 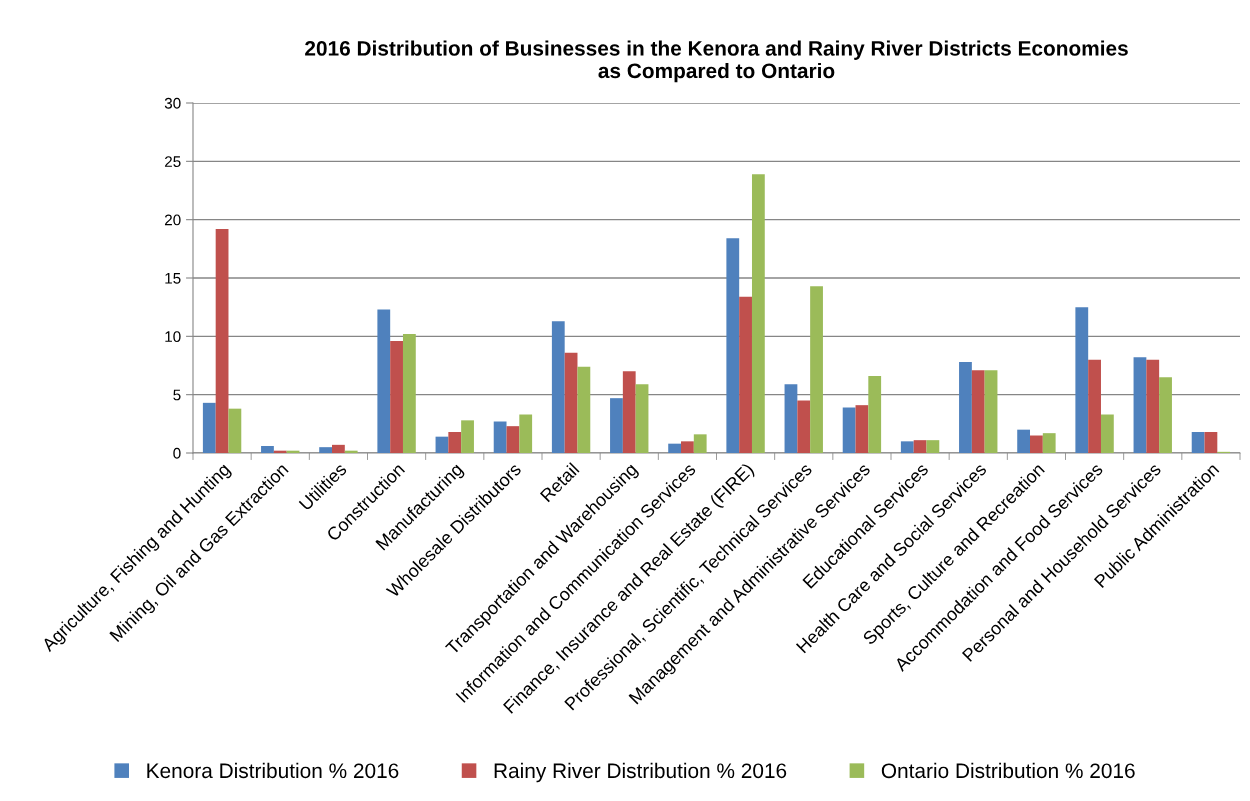 I want to click on y-tick-label: 5, so click(x=177, y=395).